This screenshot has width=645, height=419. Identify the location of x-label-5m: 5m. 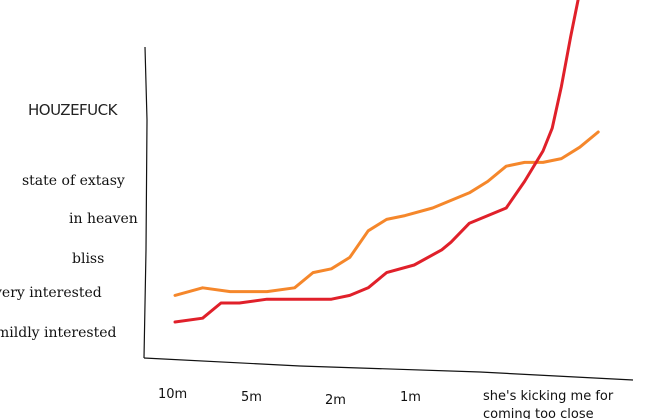
(251, 397).